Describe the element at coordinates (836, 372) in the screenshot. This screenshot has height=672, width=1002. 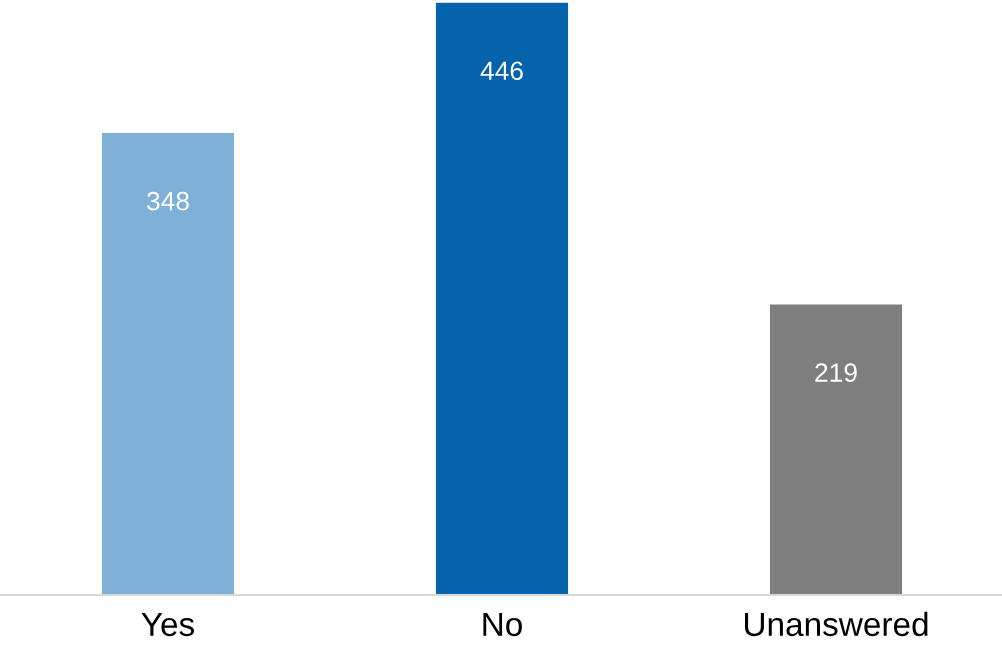
I see `data-label: 219` at that location.